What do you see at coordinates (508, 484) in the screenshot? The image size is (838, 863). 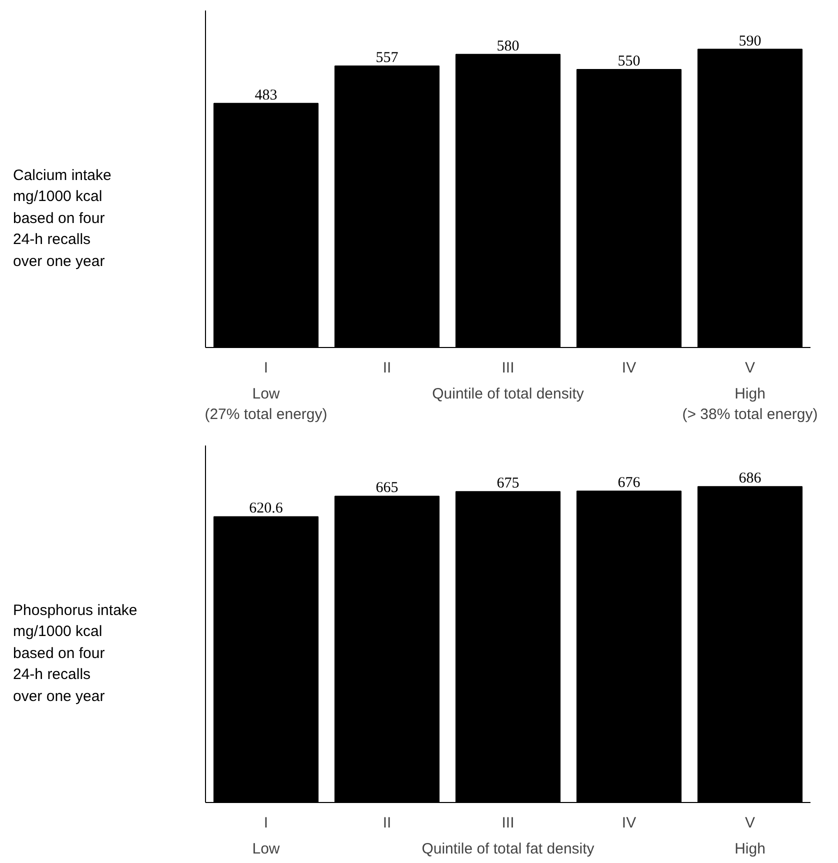 I see `data-label: 675` at bounding box center [508, 484].